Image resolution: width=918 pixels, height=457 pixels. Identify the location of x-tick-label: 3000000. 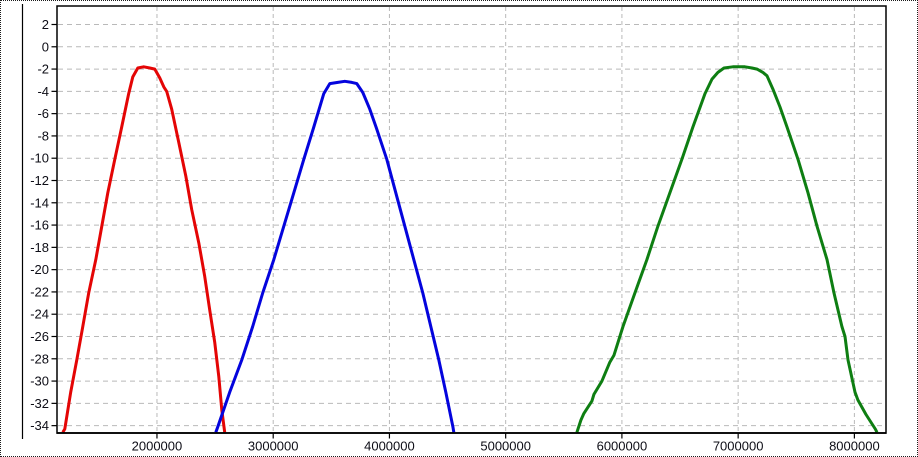
(273, 446).